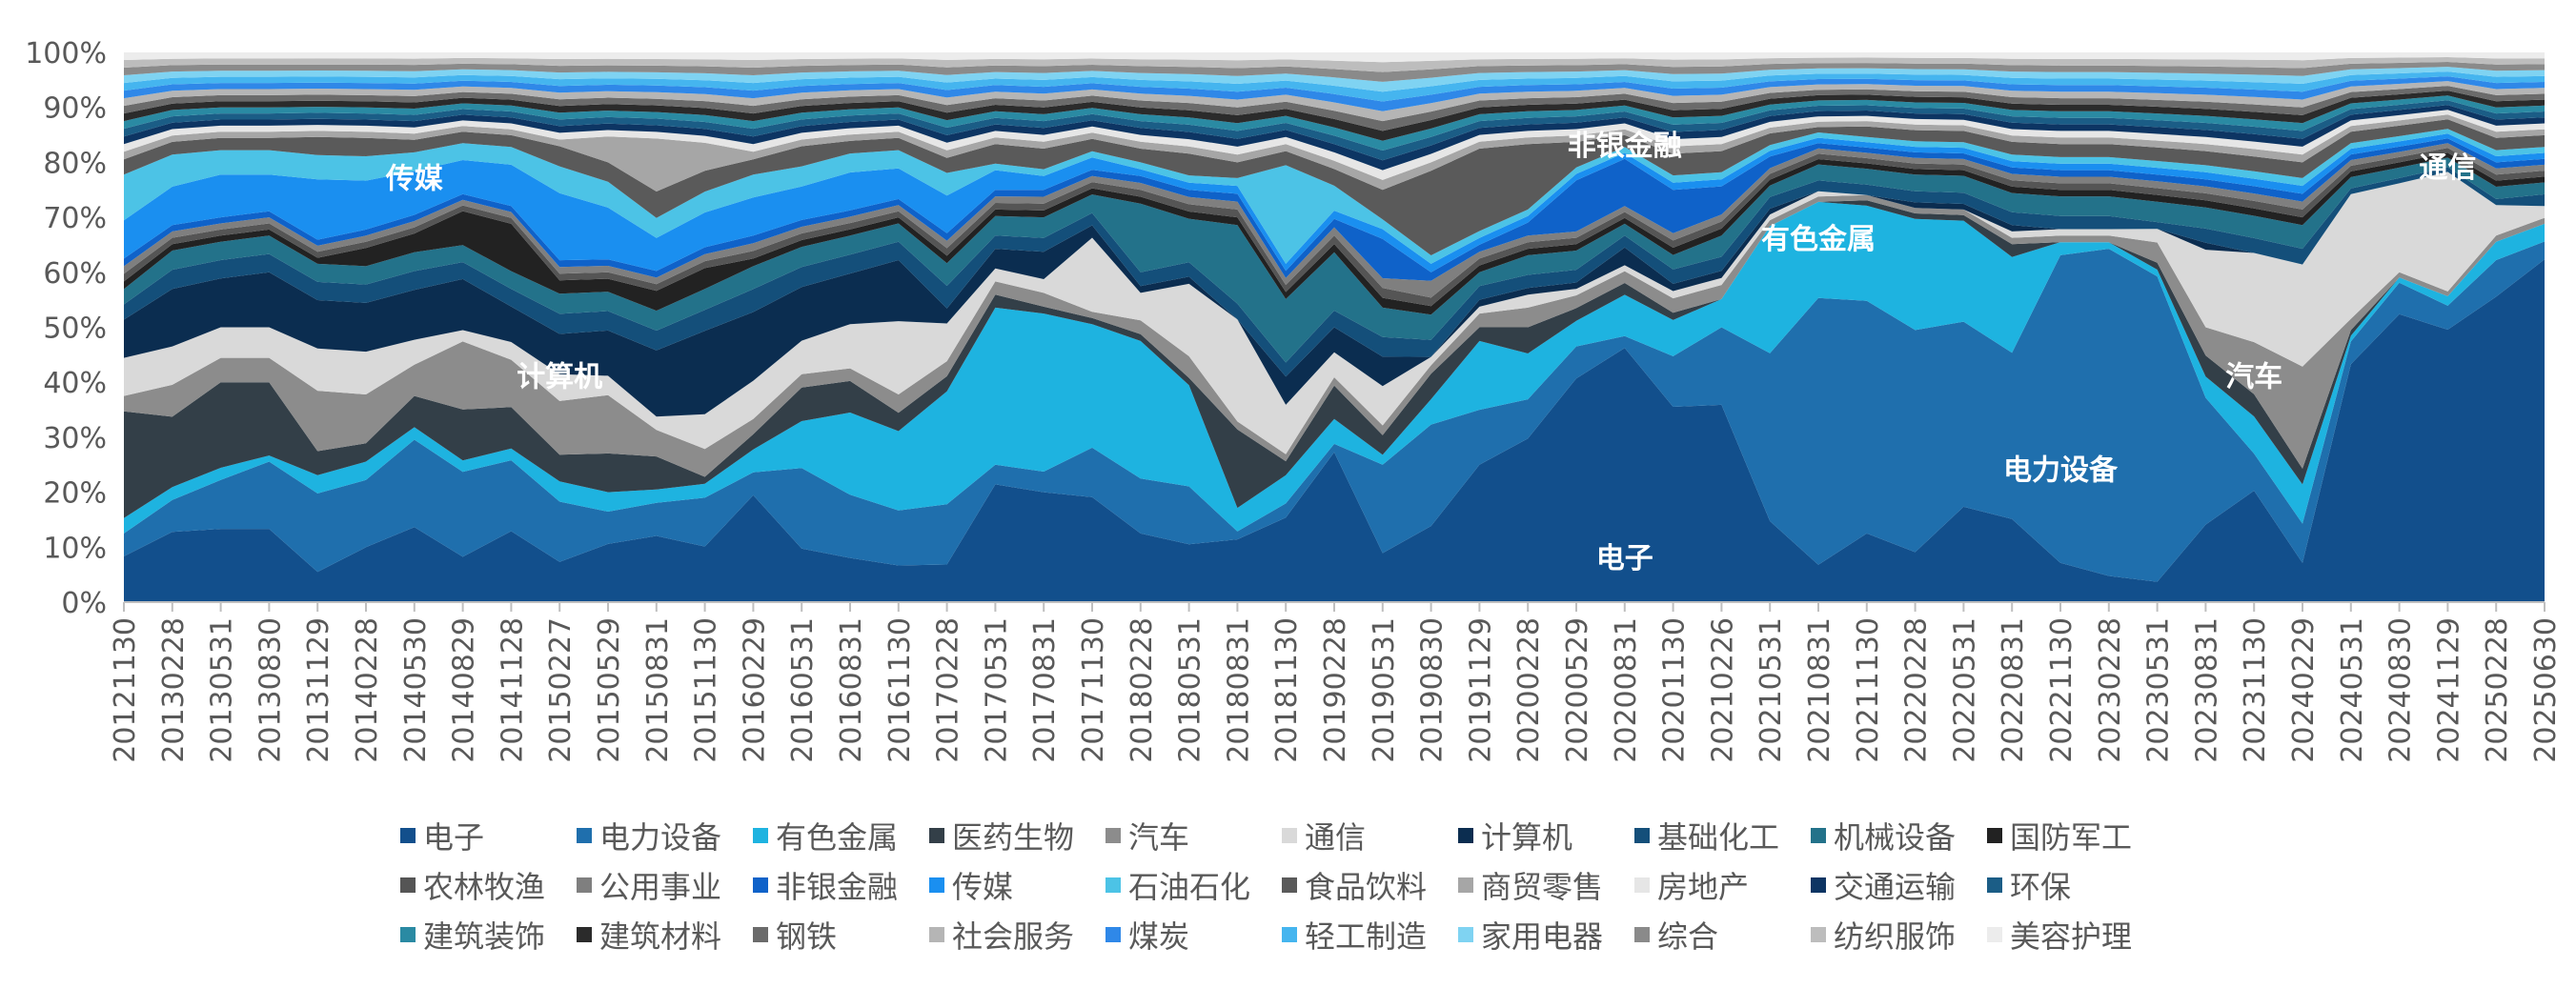 The height and width of the screenshot is (988, 2576). Describe the element at coordinates (2448, 690) in the screenshot. I see `x-tick-label: 20241129` at that location.